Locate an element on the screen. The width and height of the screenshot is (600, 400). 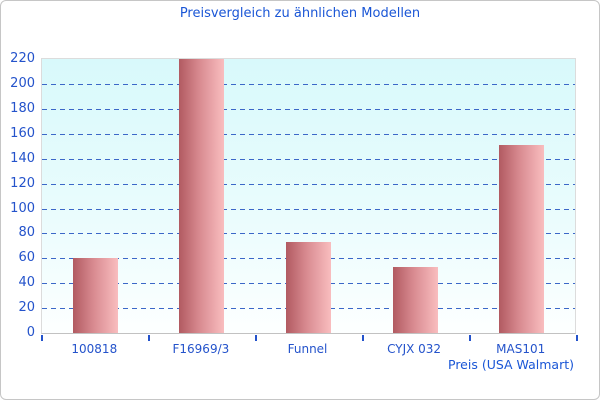
bar-Funnel is located at coordinates (308, 287).